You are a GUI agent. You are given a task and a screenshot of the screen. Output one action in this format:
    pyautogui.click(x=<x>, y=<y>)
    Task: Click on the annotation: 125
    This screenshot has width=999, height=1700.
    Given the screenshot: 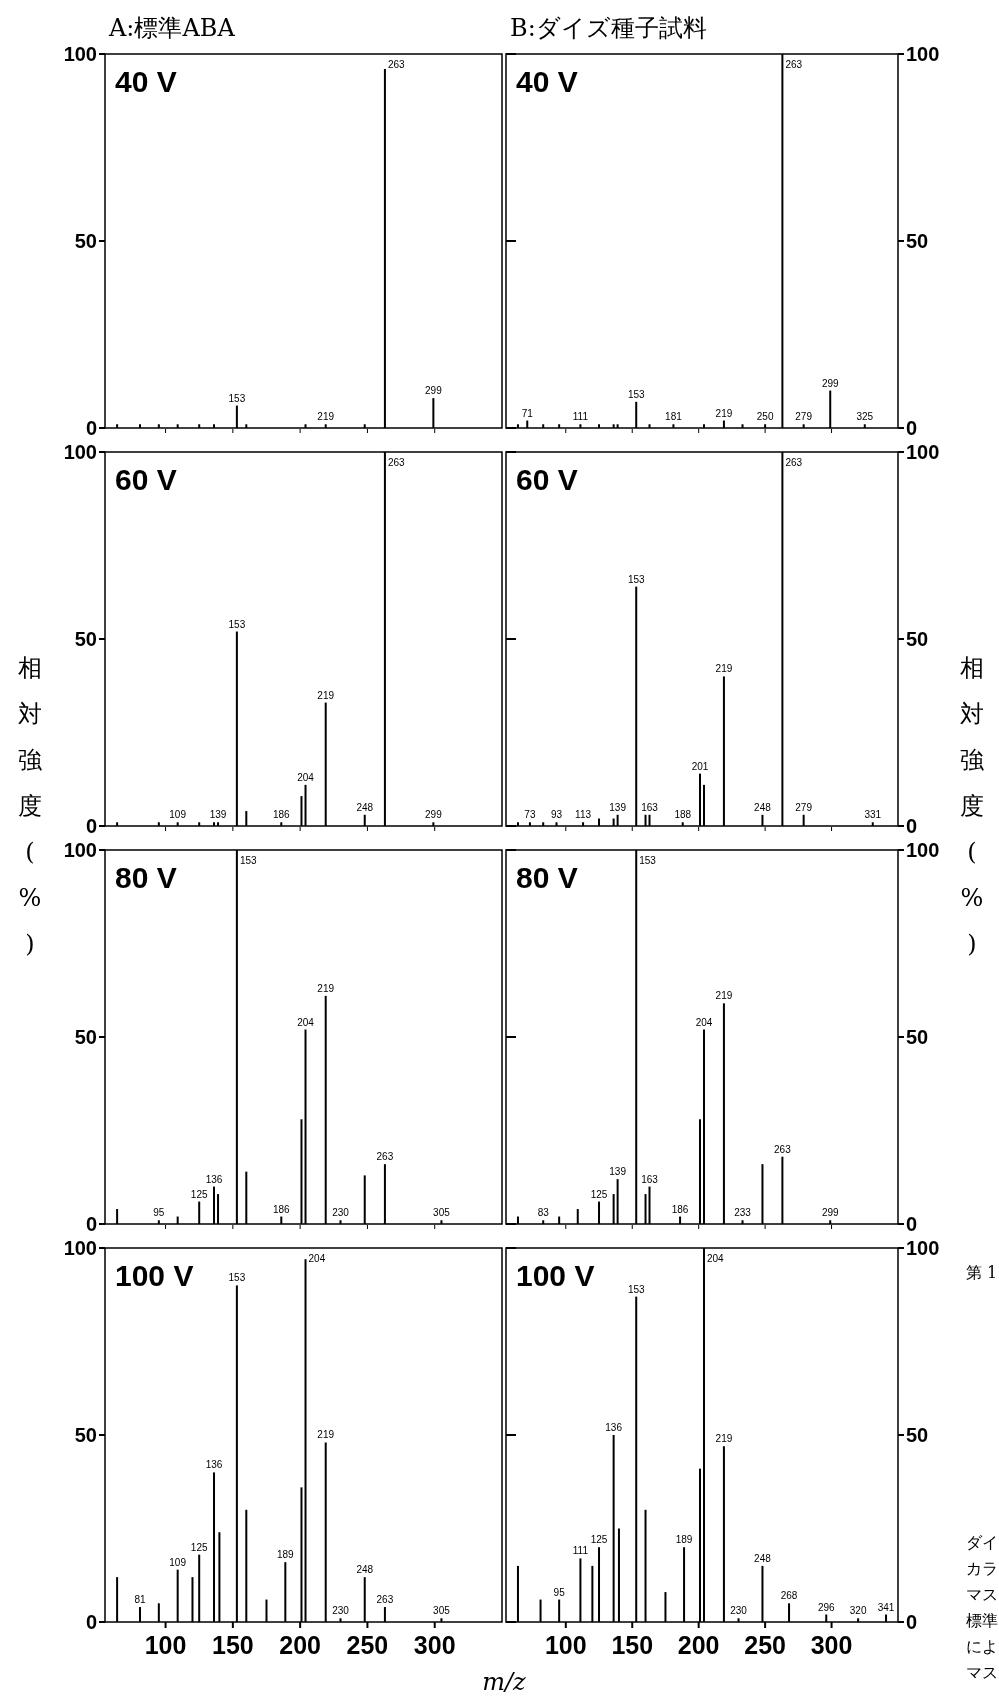 What is the action you would take?
    pyautogui.click(x=199, y=1547)
    